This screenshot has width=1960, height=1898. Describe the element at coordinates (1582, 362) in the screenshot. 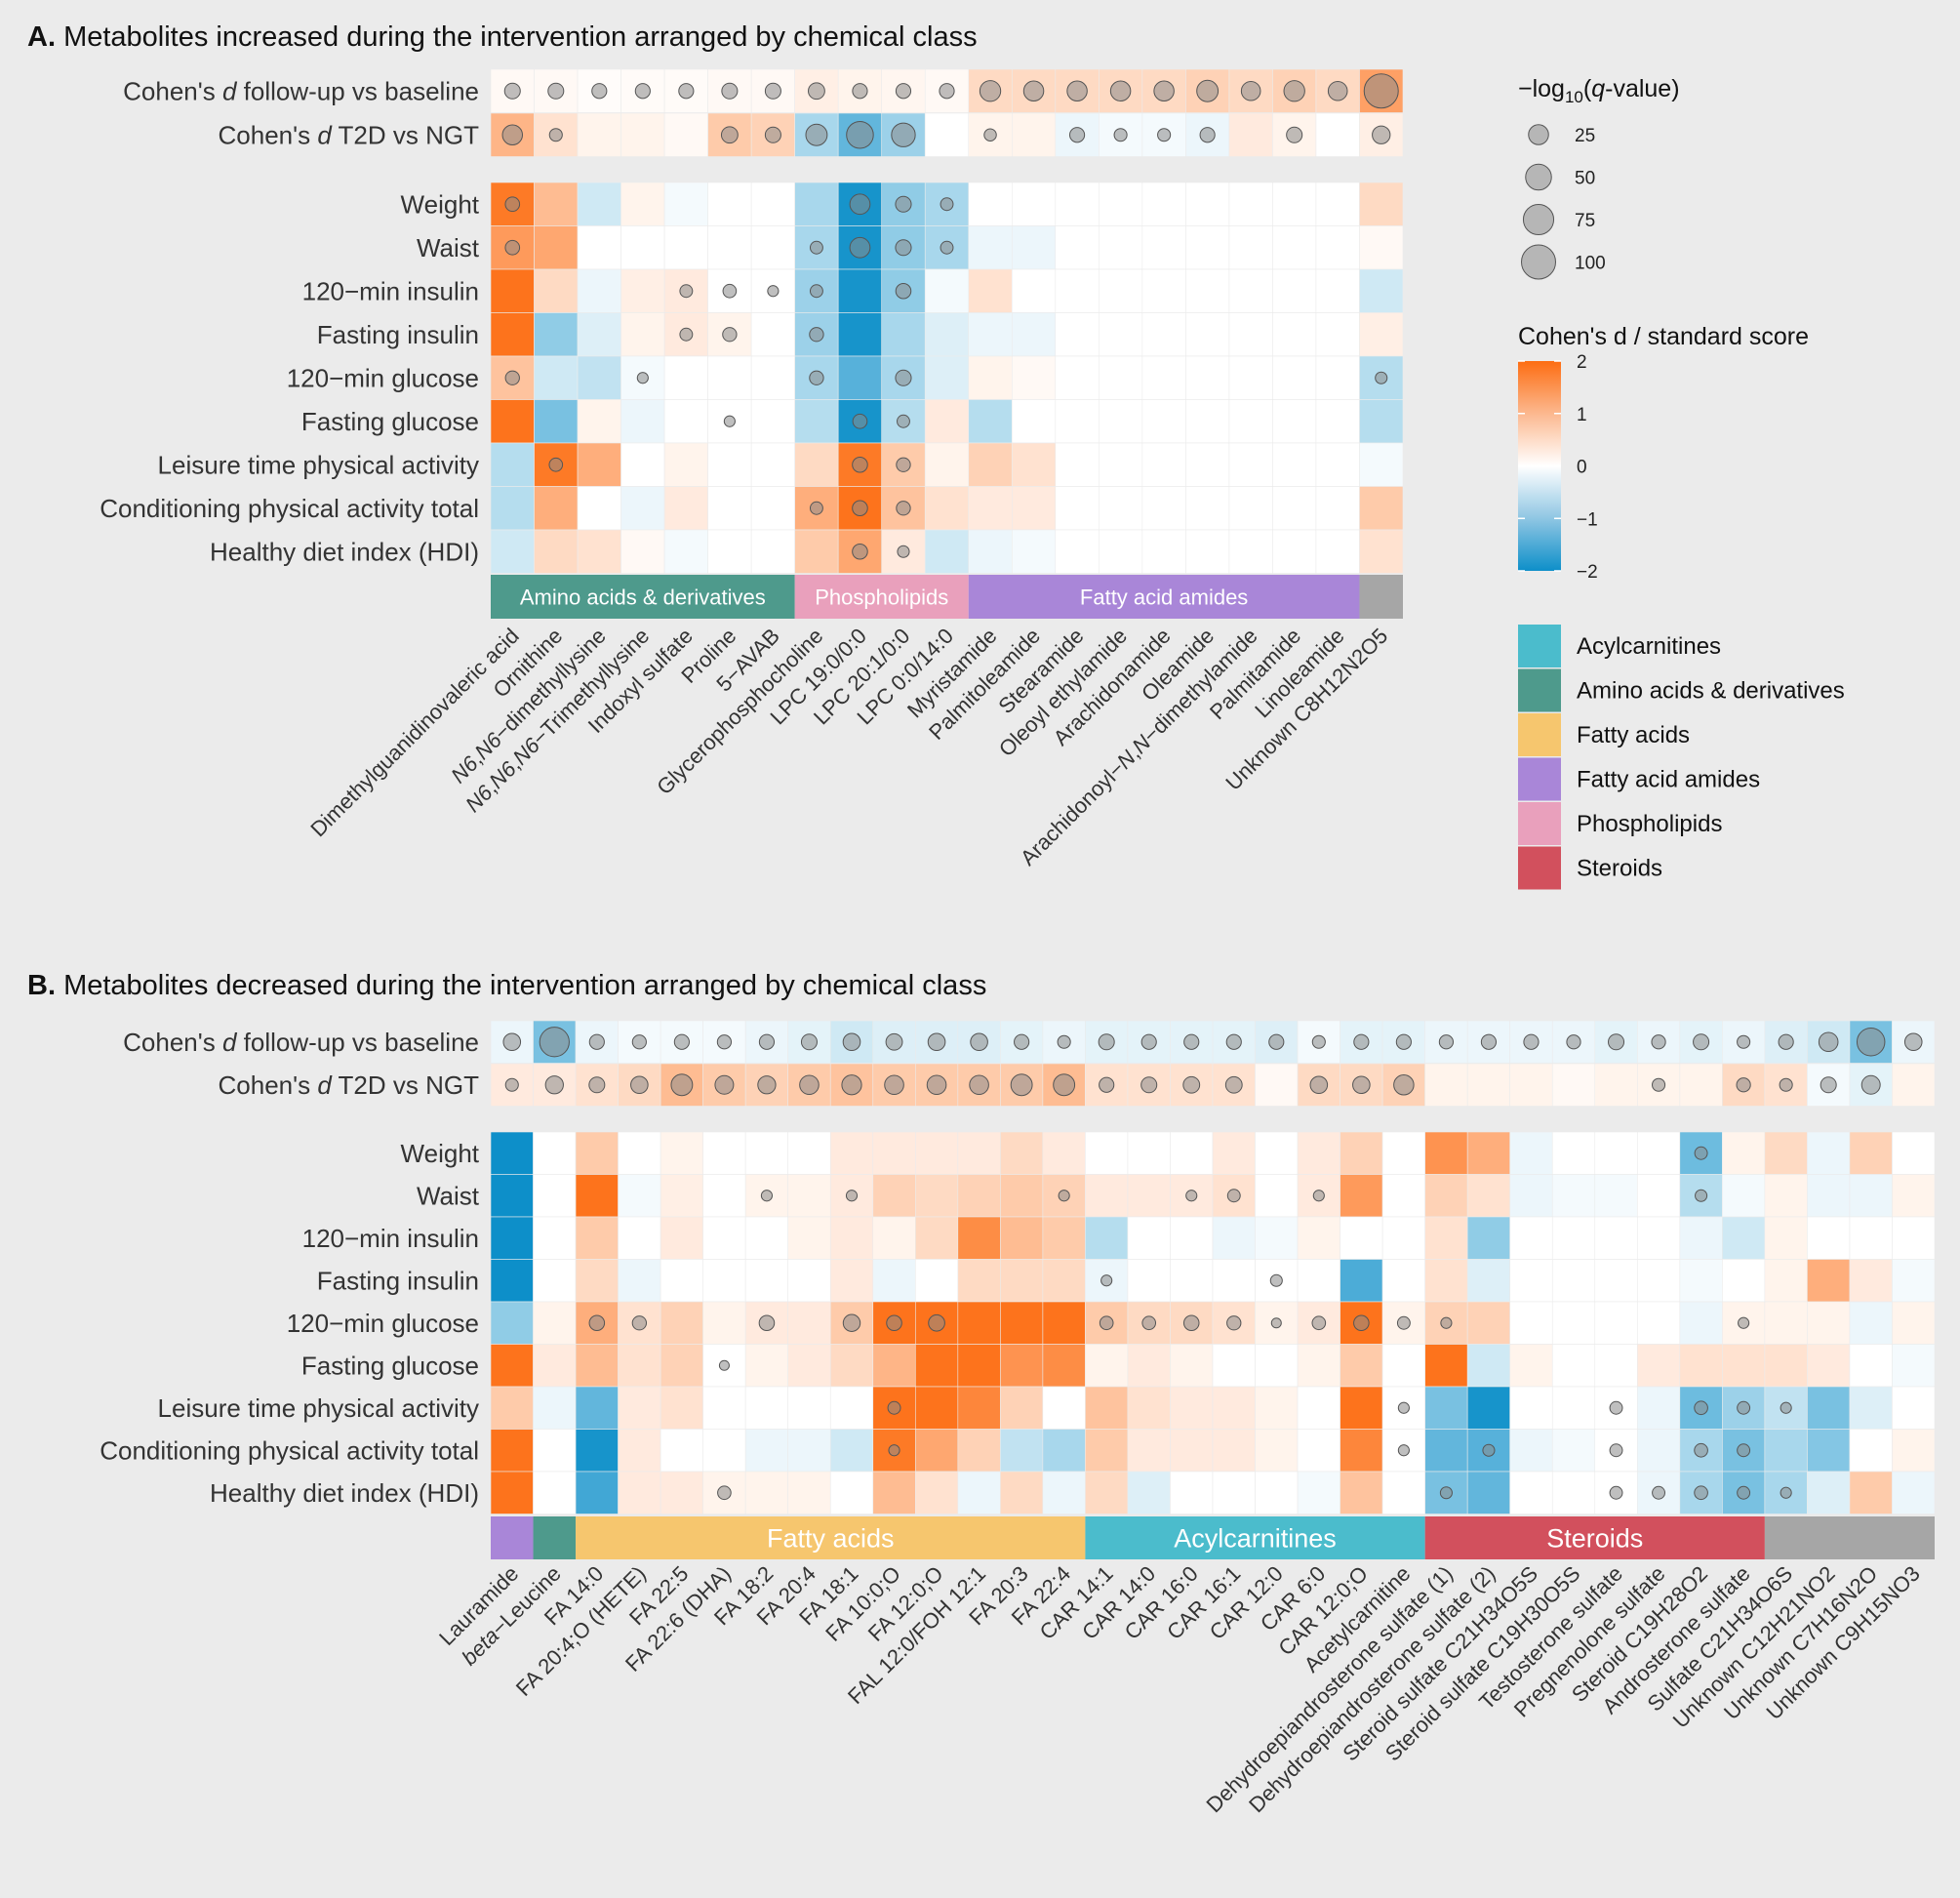

I see `color-bar-tick-label: 2` at that location.